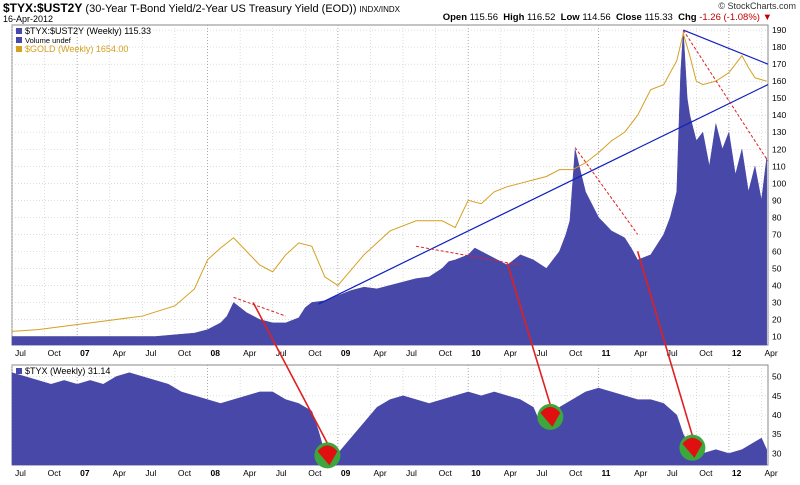  What do you see at coordinates (757, 6) in the screenshot?
I see `brand-watermark: © StockCharts.com` at bounding box center [757, 6].